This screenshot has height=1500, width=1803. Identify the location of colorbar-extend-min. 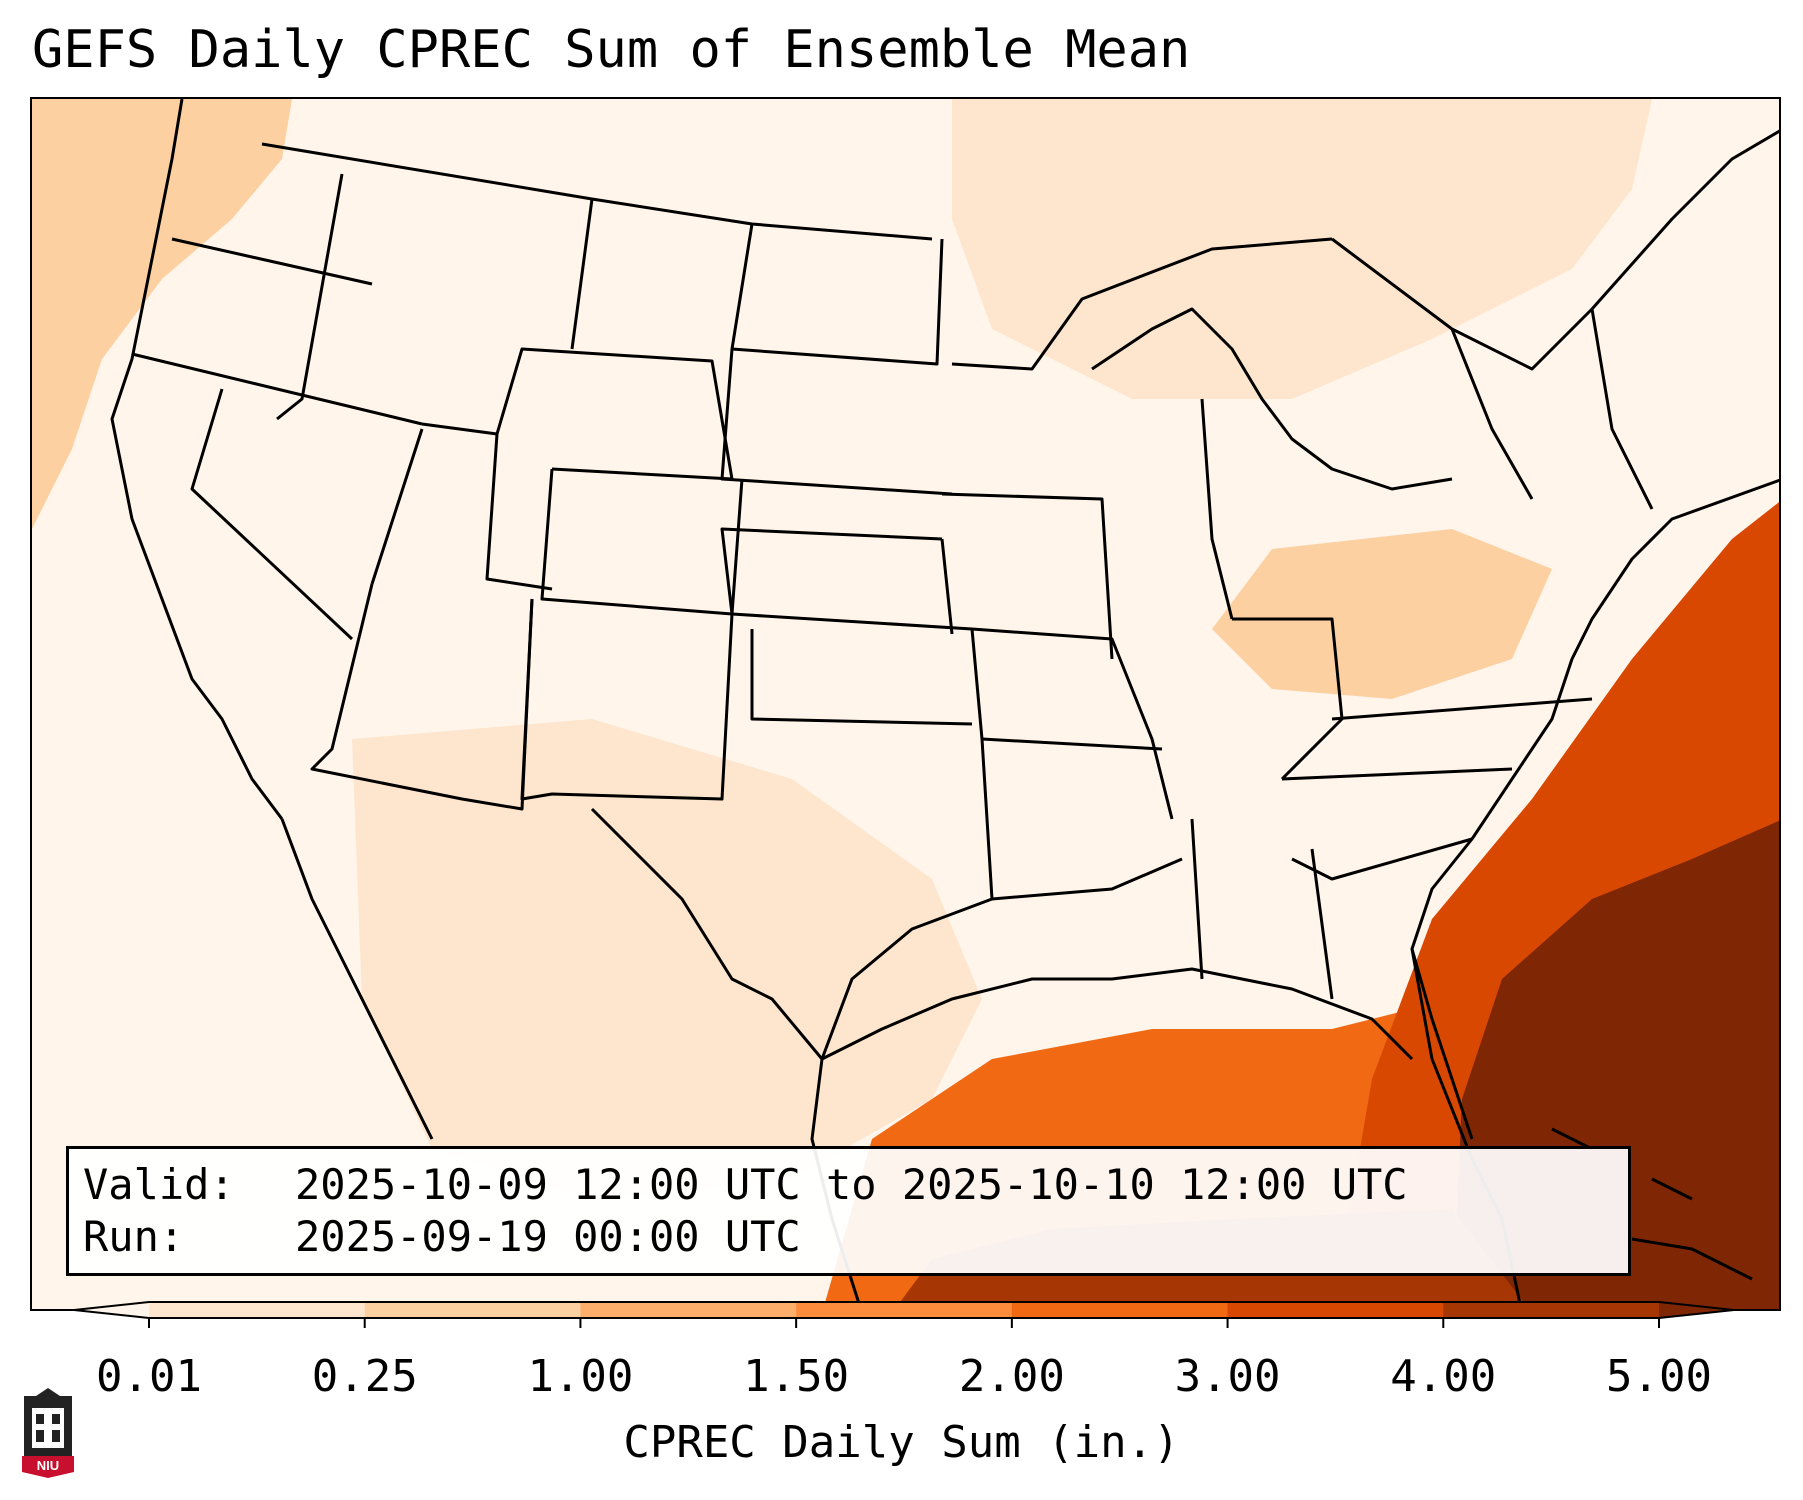
(111, 1310).